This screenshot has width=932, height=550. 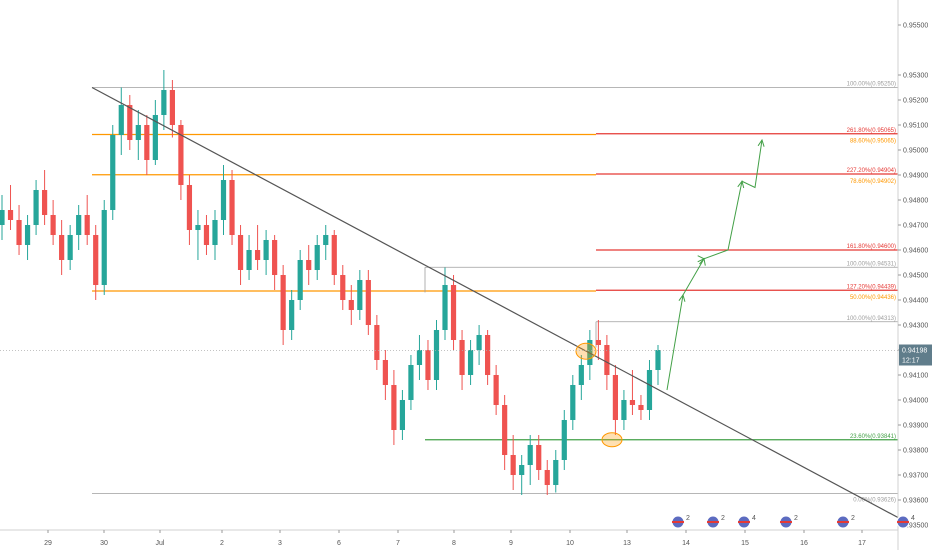 What do you see at coordinates (612, 440) in the screenshot?
I see `support-highlight` at bounding box center [612, 440].